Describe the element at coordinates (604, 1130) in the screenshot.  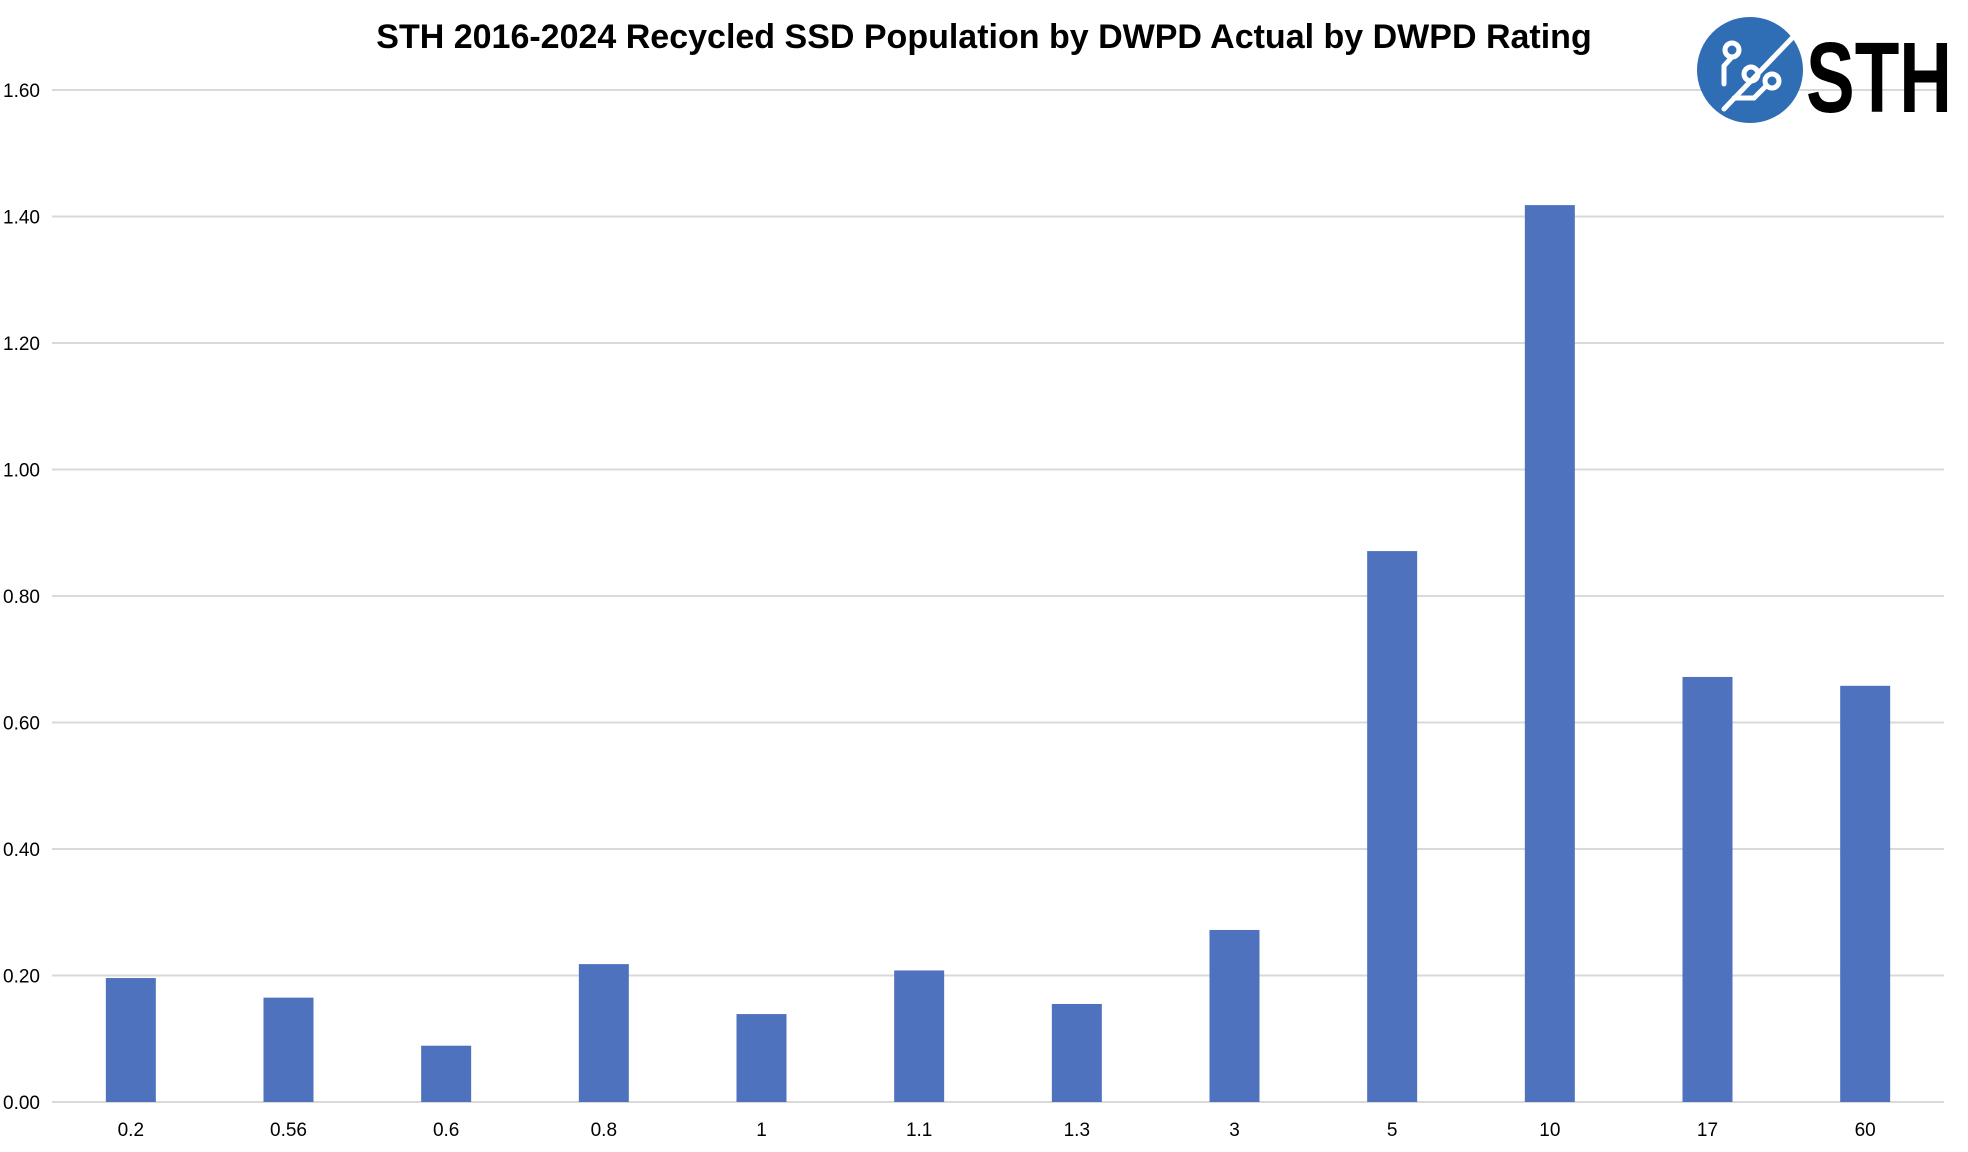
I see `x-tick-label: 0.8` at that location.